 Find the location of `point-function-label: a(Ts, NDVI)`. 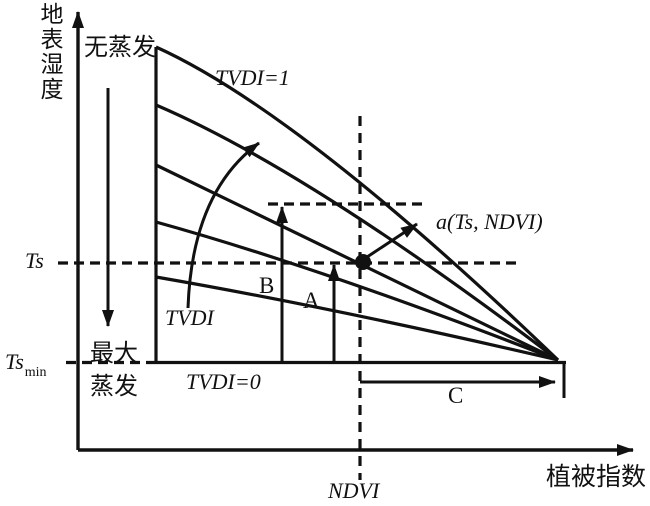

point-function-label: a(Ts, NDVI) is located at coordinates (489, 221).